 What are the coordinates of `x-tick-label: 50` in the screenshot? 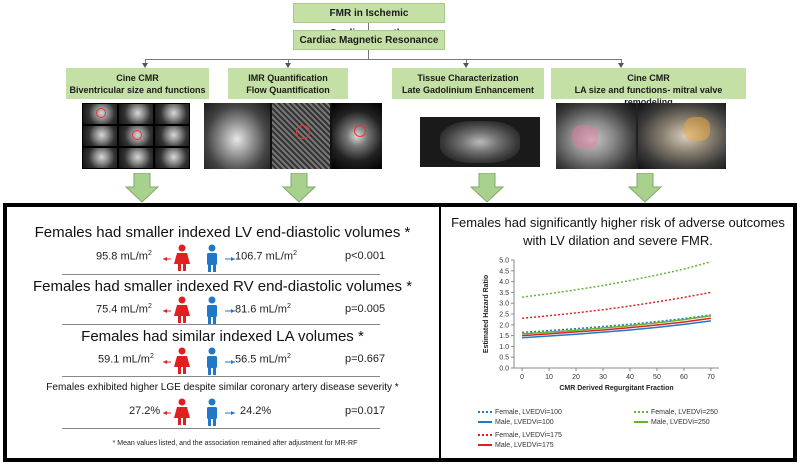 It's located at (657, 377).